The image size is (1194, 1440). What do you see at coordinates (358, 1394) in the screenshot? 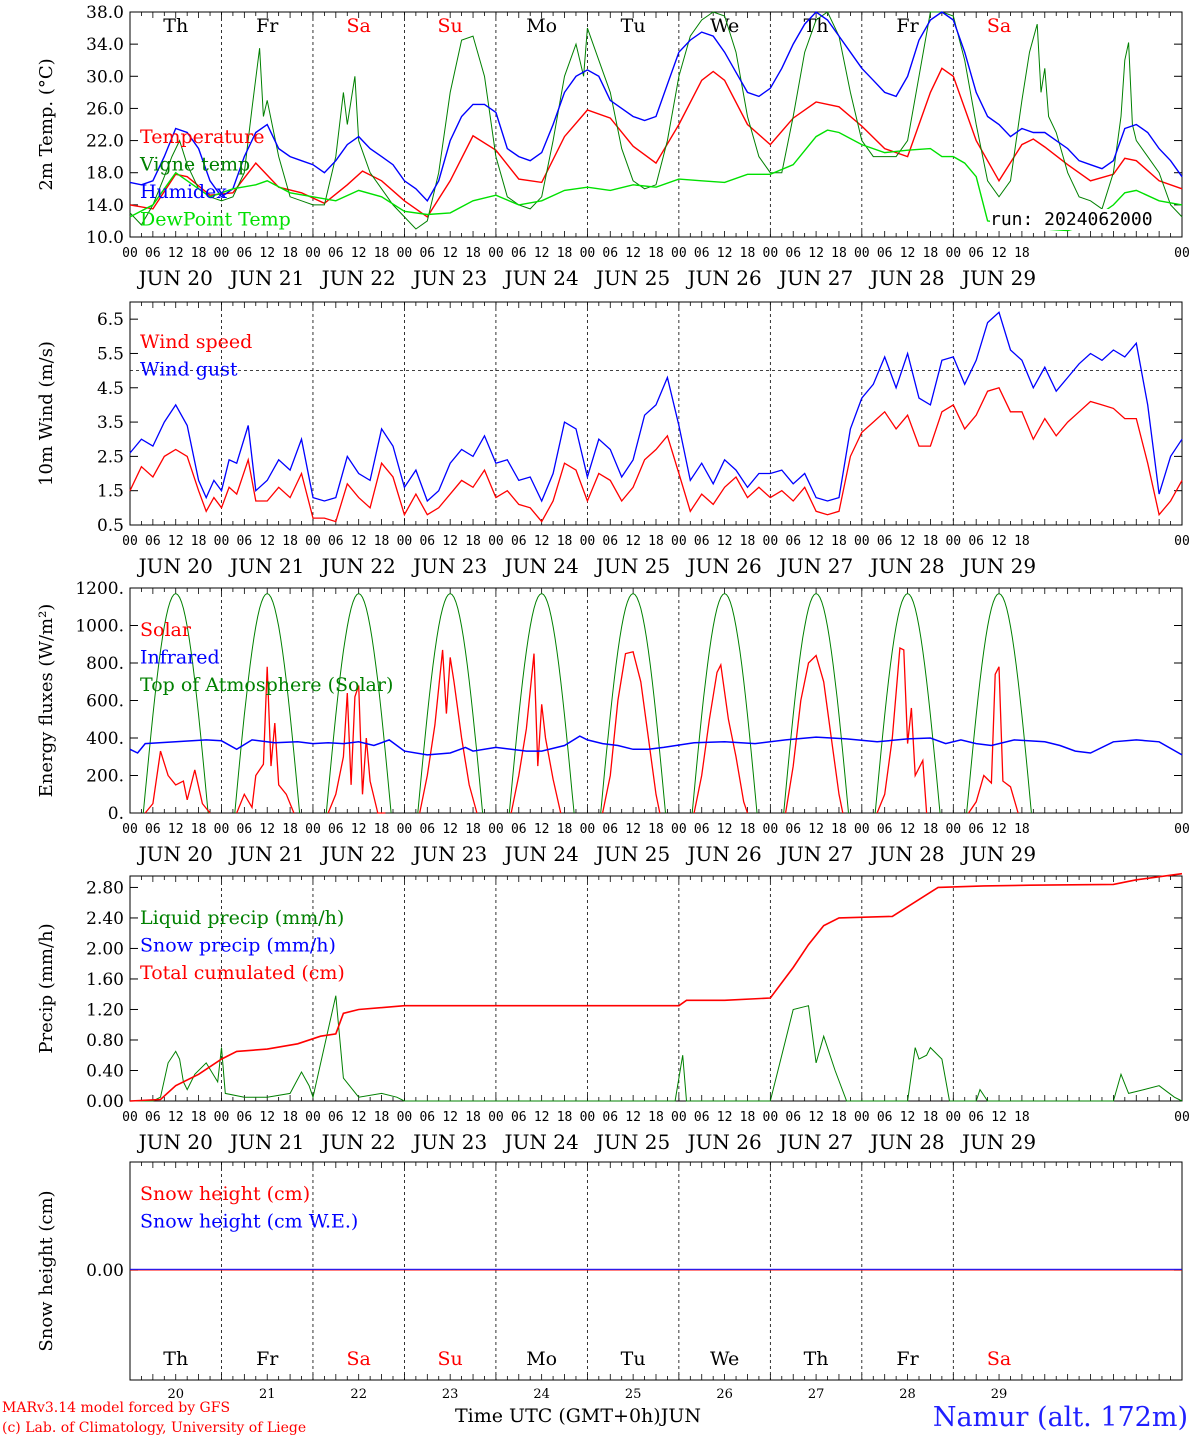
I see `day-number: 22` at bounding box center [358, 1394].